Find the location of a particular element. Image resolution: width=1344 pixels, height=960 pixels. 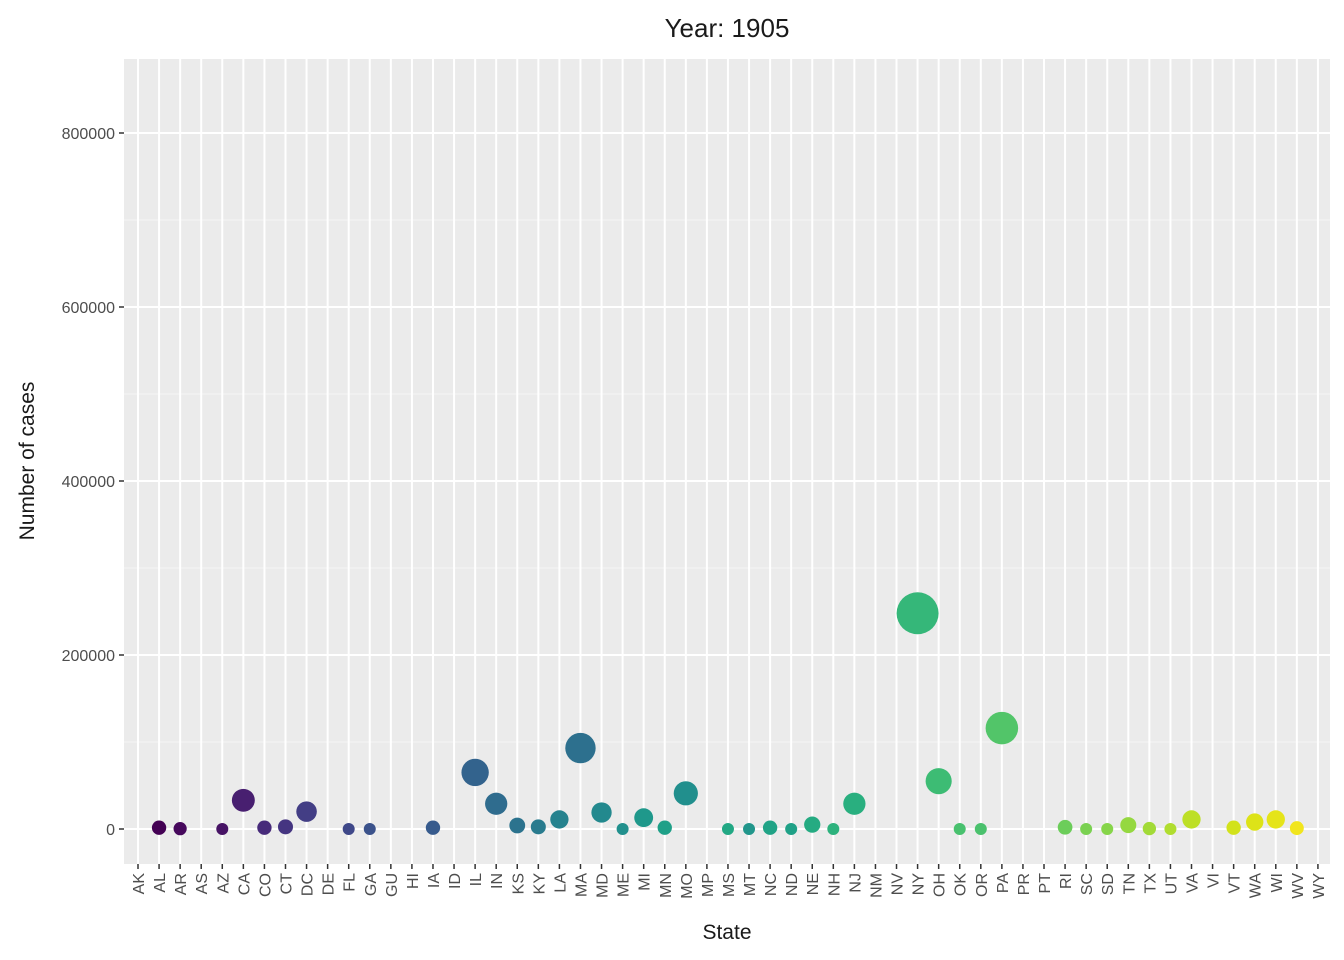

x-tick-label-nc: NC is located at coordinates (771, 884).